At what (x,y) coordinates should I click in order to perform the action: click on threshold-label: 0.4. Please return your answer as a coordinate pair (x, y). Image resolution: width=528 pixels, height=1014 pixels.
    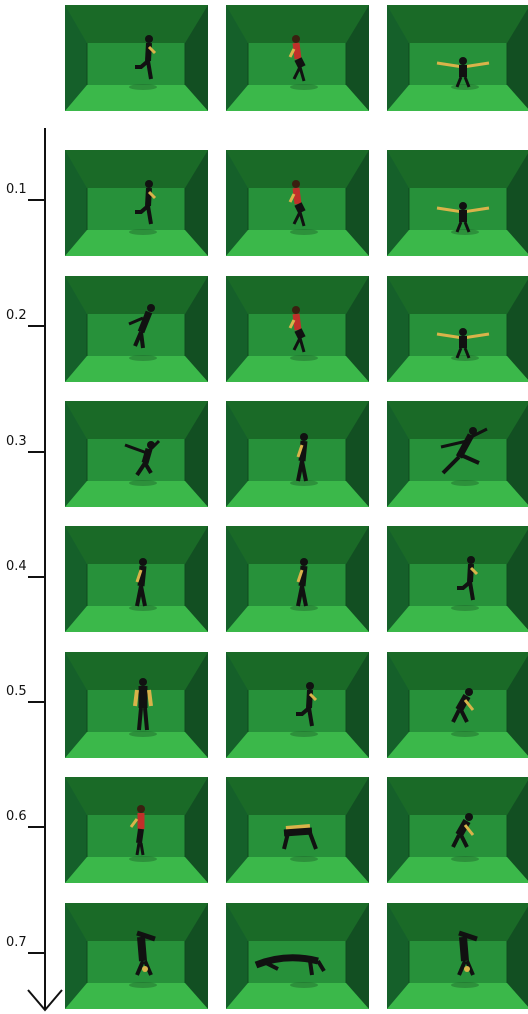
    Looking at the image, I should click on (16, 566).